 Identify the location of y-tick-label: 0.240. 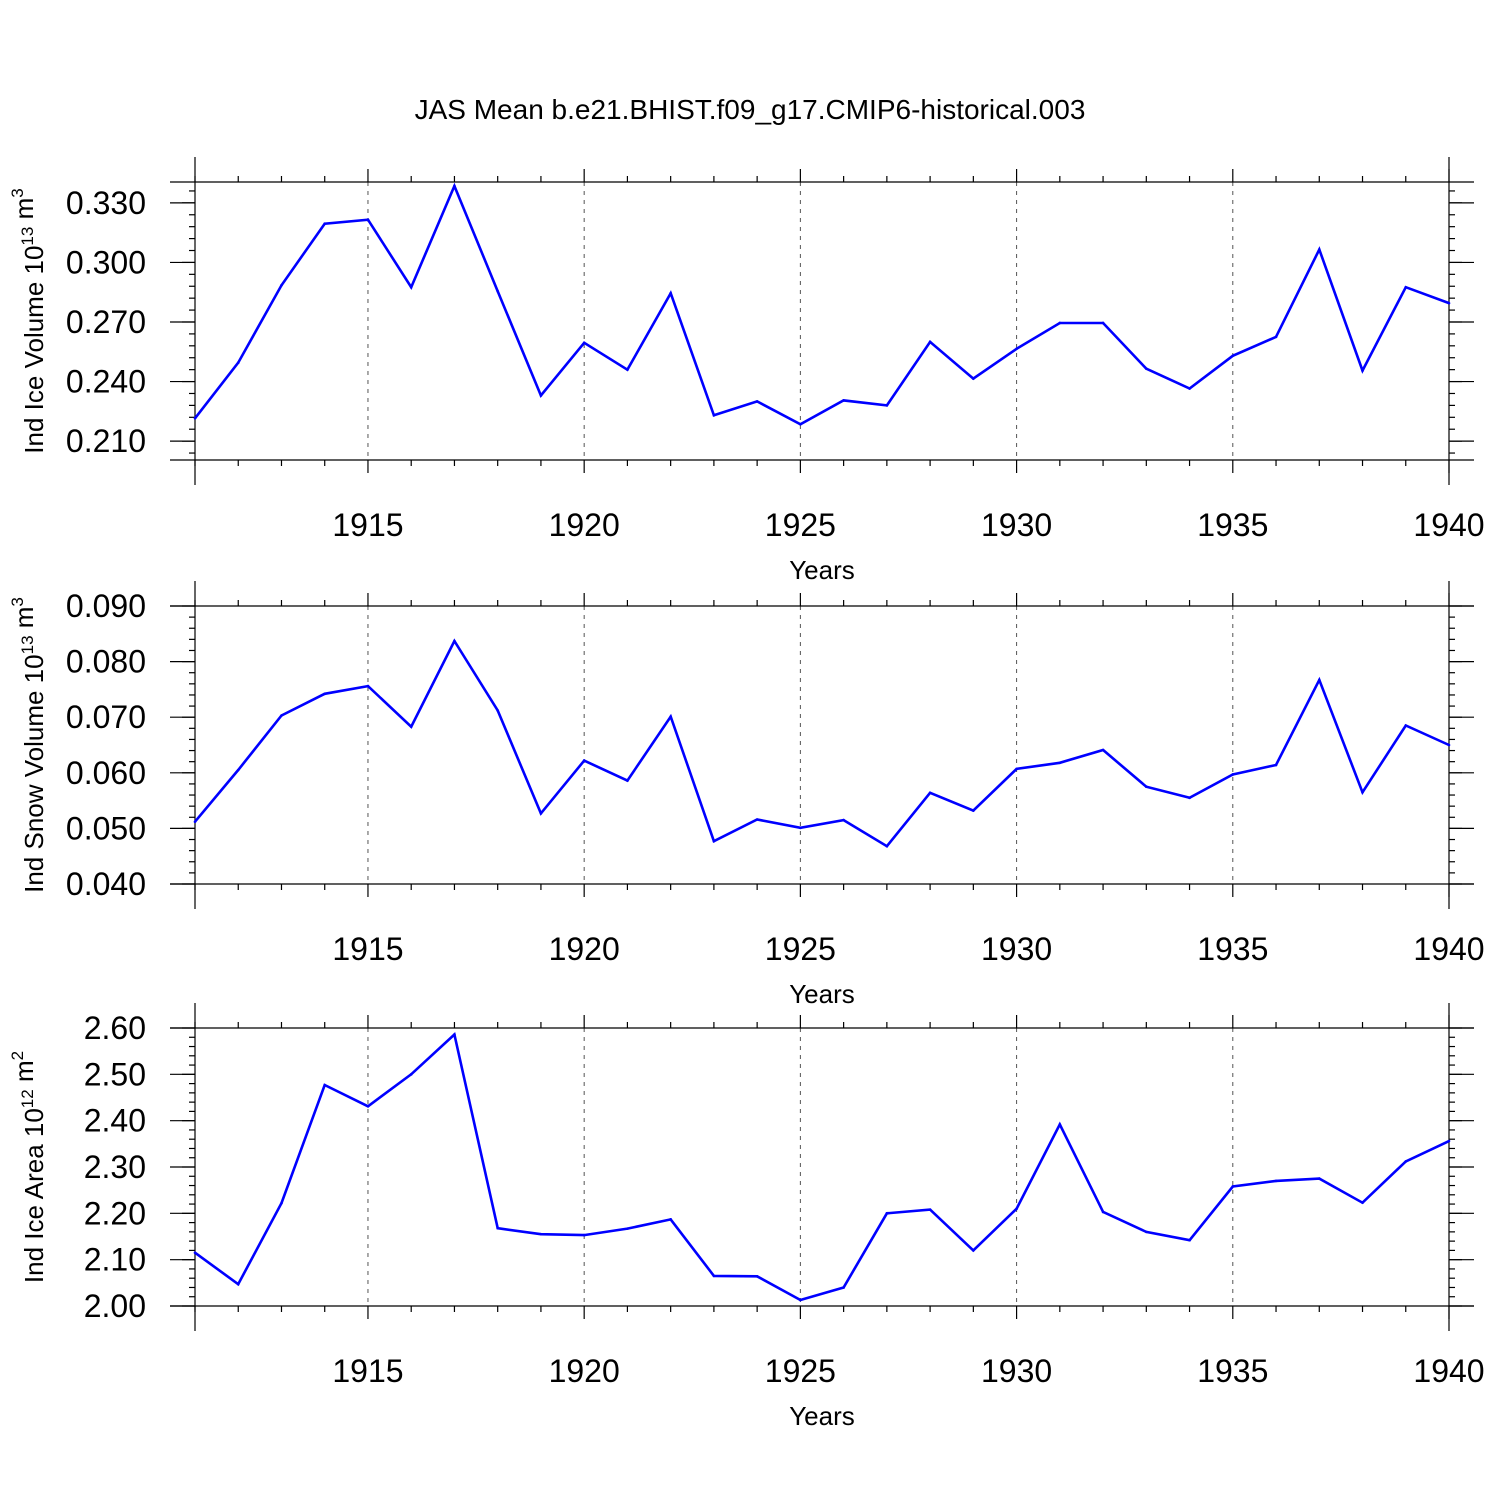
(106, 382).